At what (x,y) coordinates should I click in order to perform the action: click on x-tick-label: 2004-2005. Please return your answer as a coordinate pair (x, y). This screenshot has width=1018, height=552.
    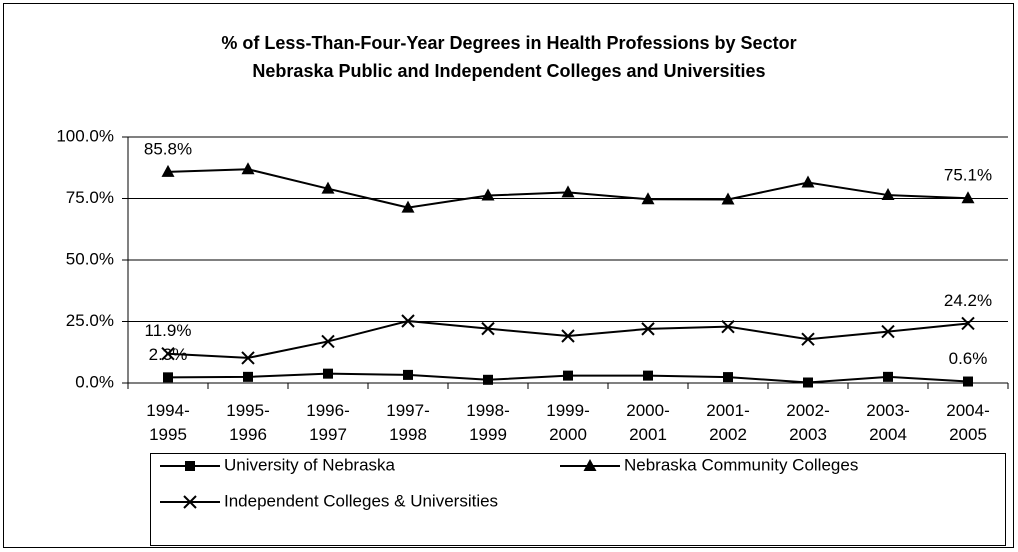
    Looking at the image, I should click on (967, 422).